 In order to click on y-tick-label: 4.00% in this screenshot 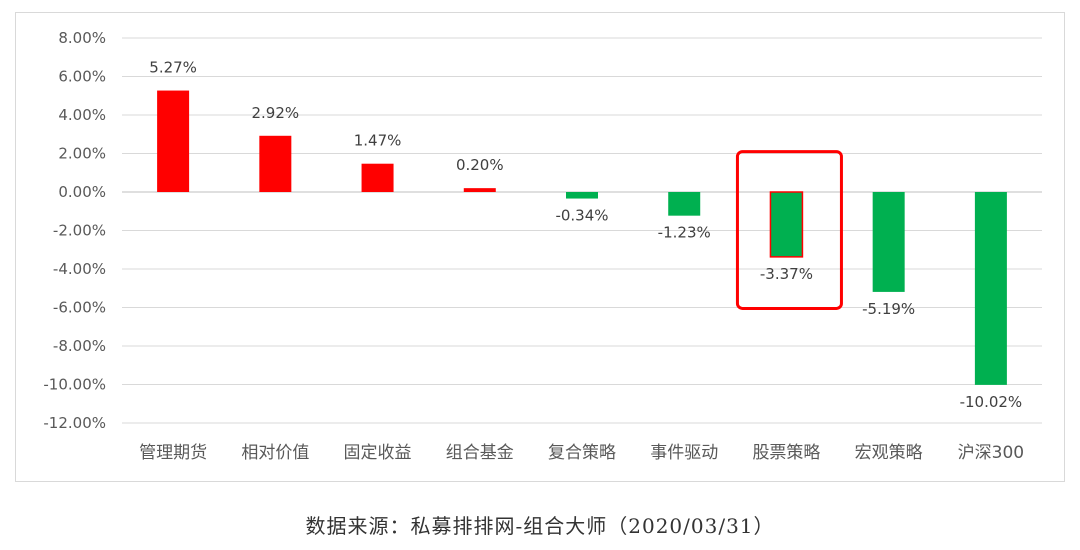, I will do `click(82, 115)`.